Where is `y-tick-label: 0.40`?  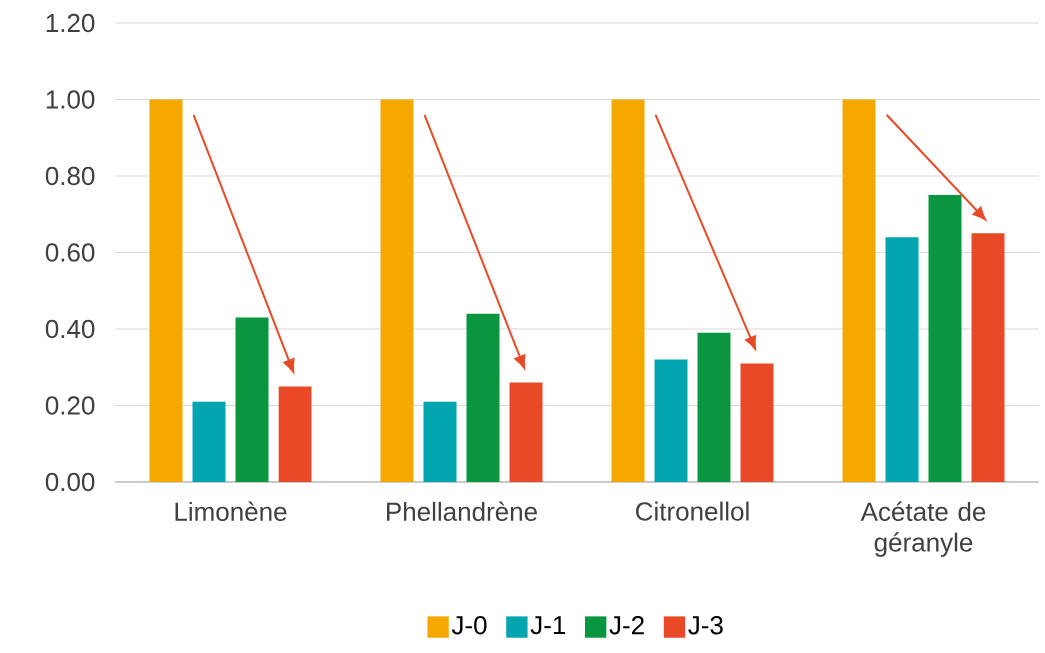
y-tick-label: 0.40 is located at coordinates (70, 329).